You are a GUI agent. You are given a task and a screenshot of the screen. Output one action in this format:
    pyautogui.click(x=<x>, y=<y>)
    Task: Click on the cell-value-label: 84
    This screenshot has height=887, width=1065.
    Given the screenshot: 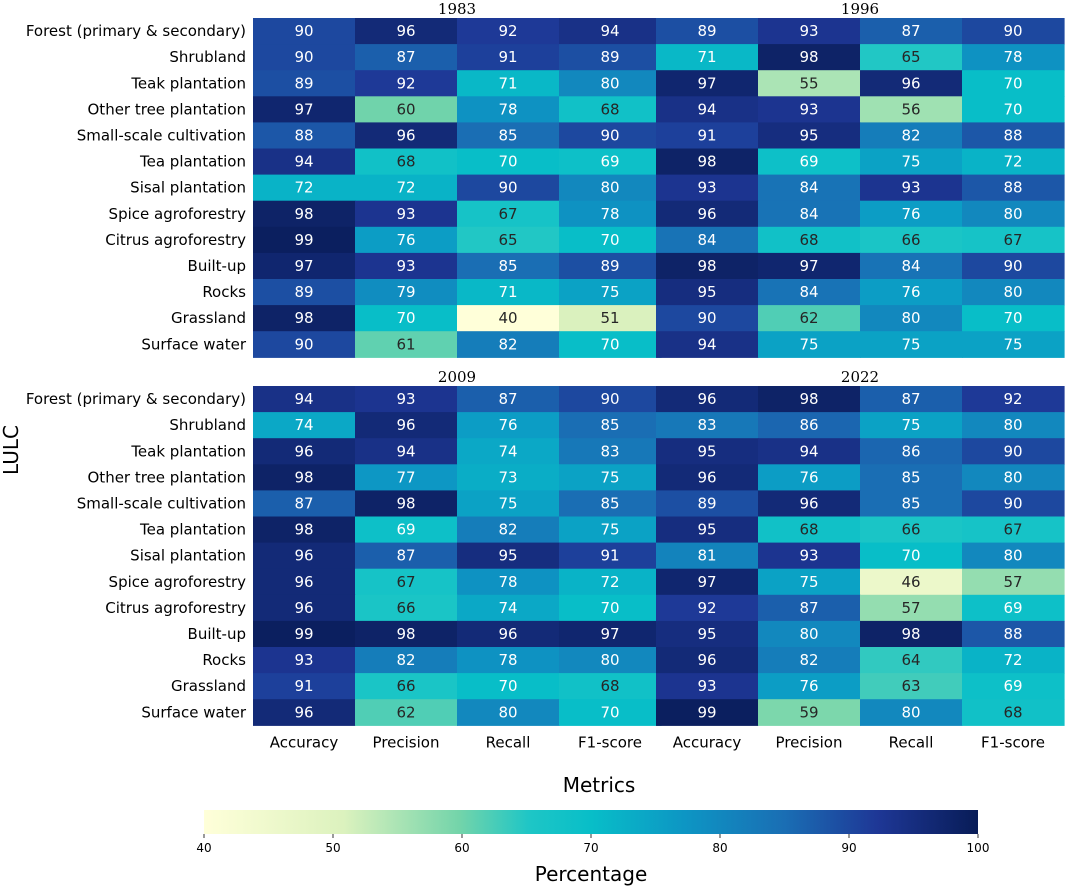 What is the action you would take?
    pyautogui.click(x=808, y=292)
    